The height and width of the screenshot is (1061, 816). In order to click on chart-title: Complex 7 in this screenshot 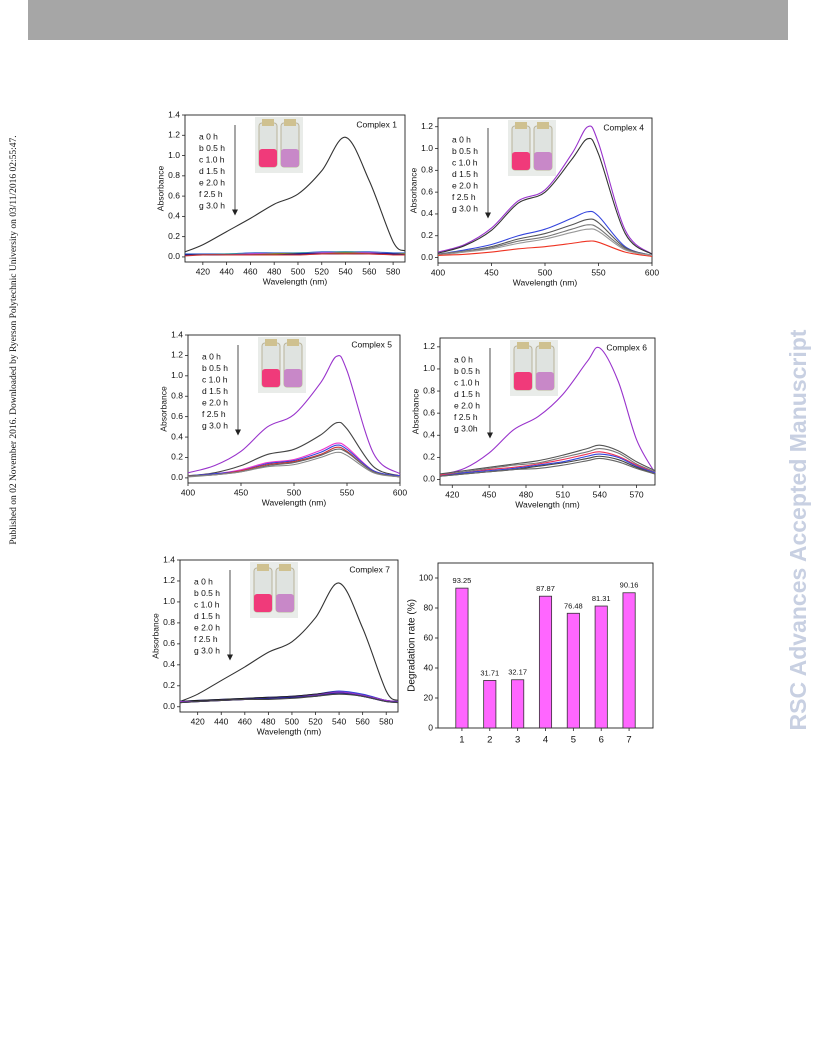, I will do `click(369, 569)`.